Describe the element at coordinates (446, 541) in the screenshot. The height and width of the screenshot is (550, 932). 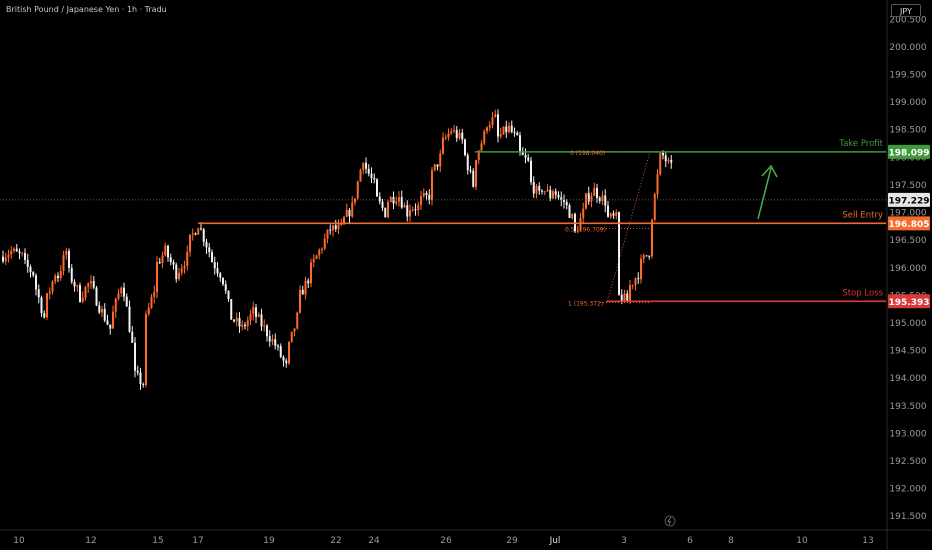
I see `time-tick-label: 26` at that location.